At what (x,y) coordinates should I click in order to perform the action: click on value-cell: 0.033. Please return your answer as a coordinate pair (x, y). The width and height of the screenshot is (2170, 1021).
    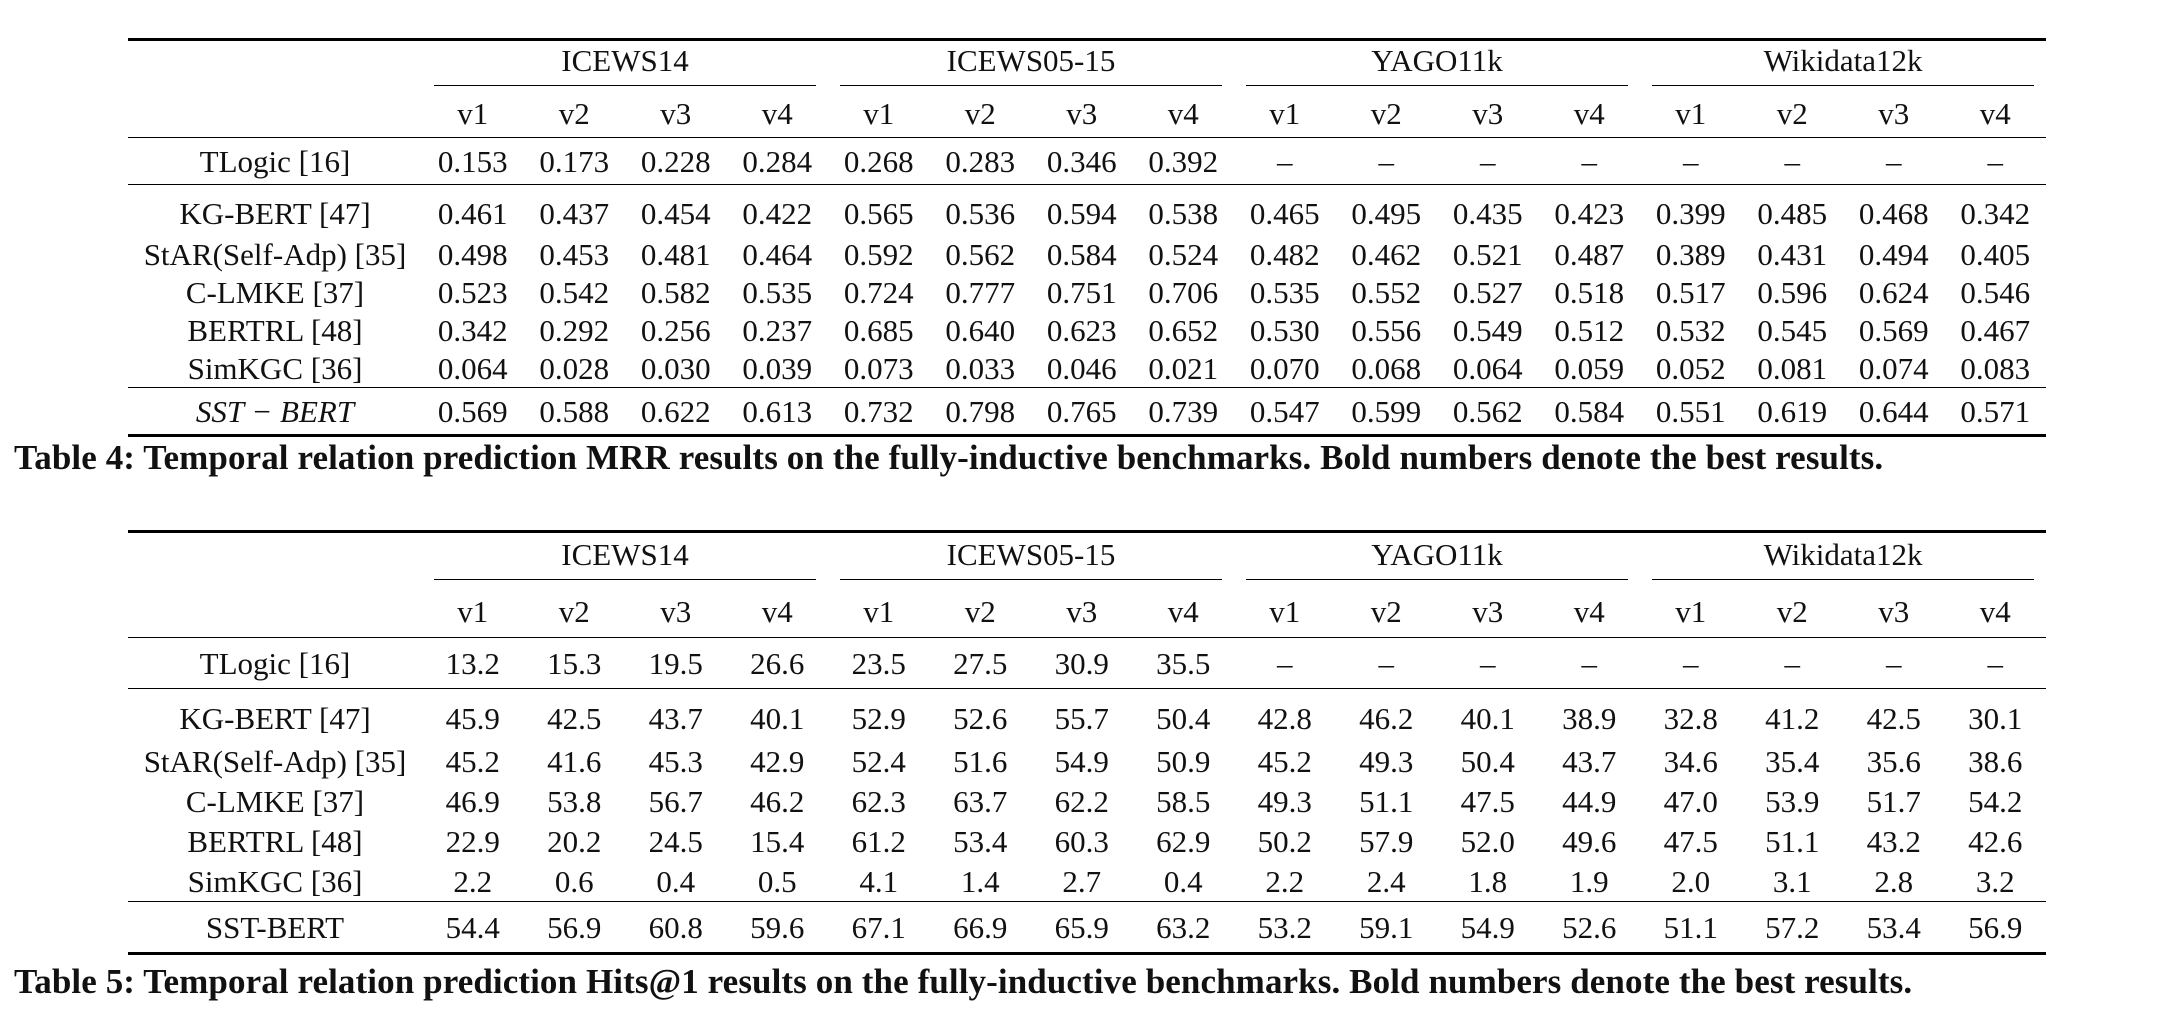
    Looking at the image, I should click on (980, 368).